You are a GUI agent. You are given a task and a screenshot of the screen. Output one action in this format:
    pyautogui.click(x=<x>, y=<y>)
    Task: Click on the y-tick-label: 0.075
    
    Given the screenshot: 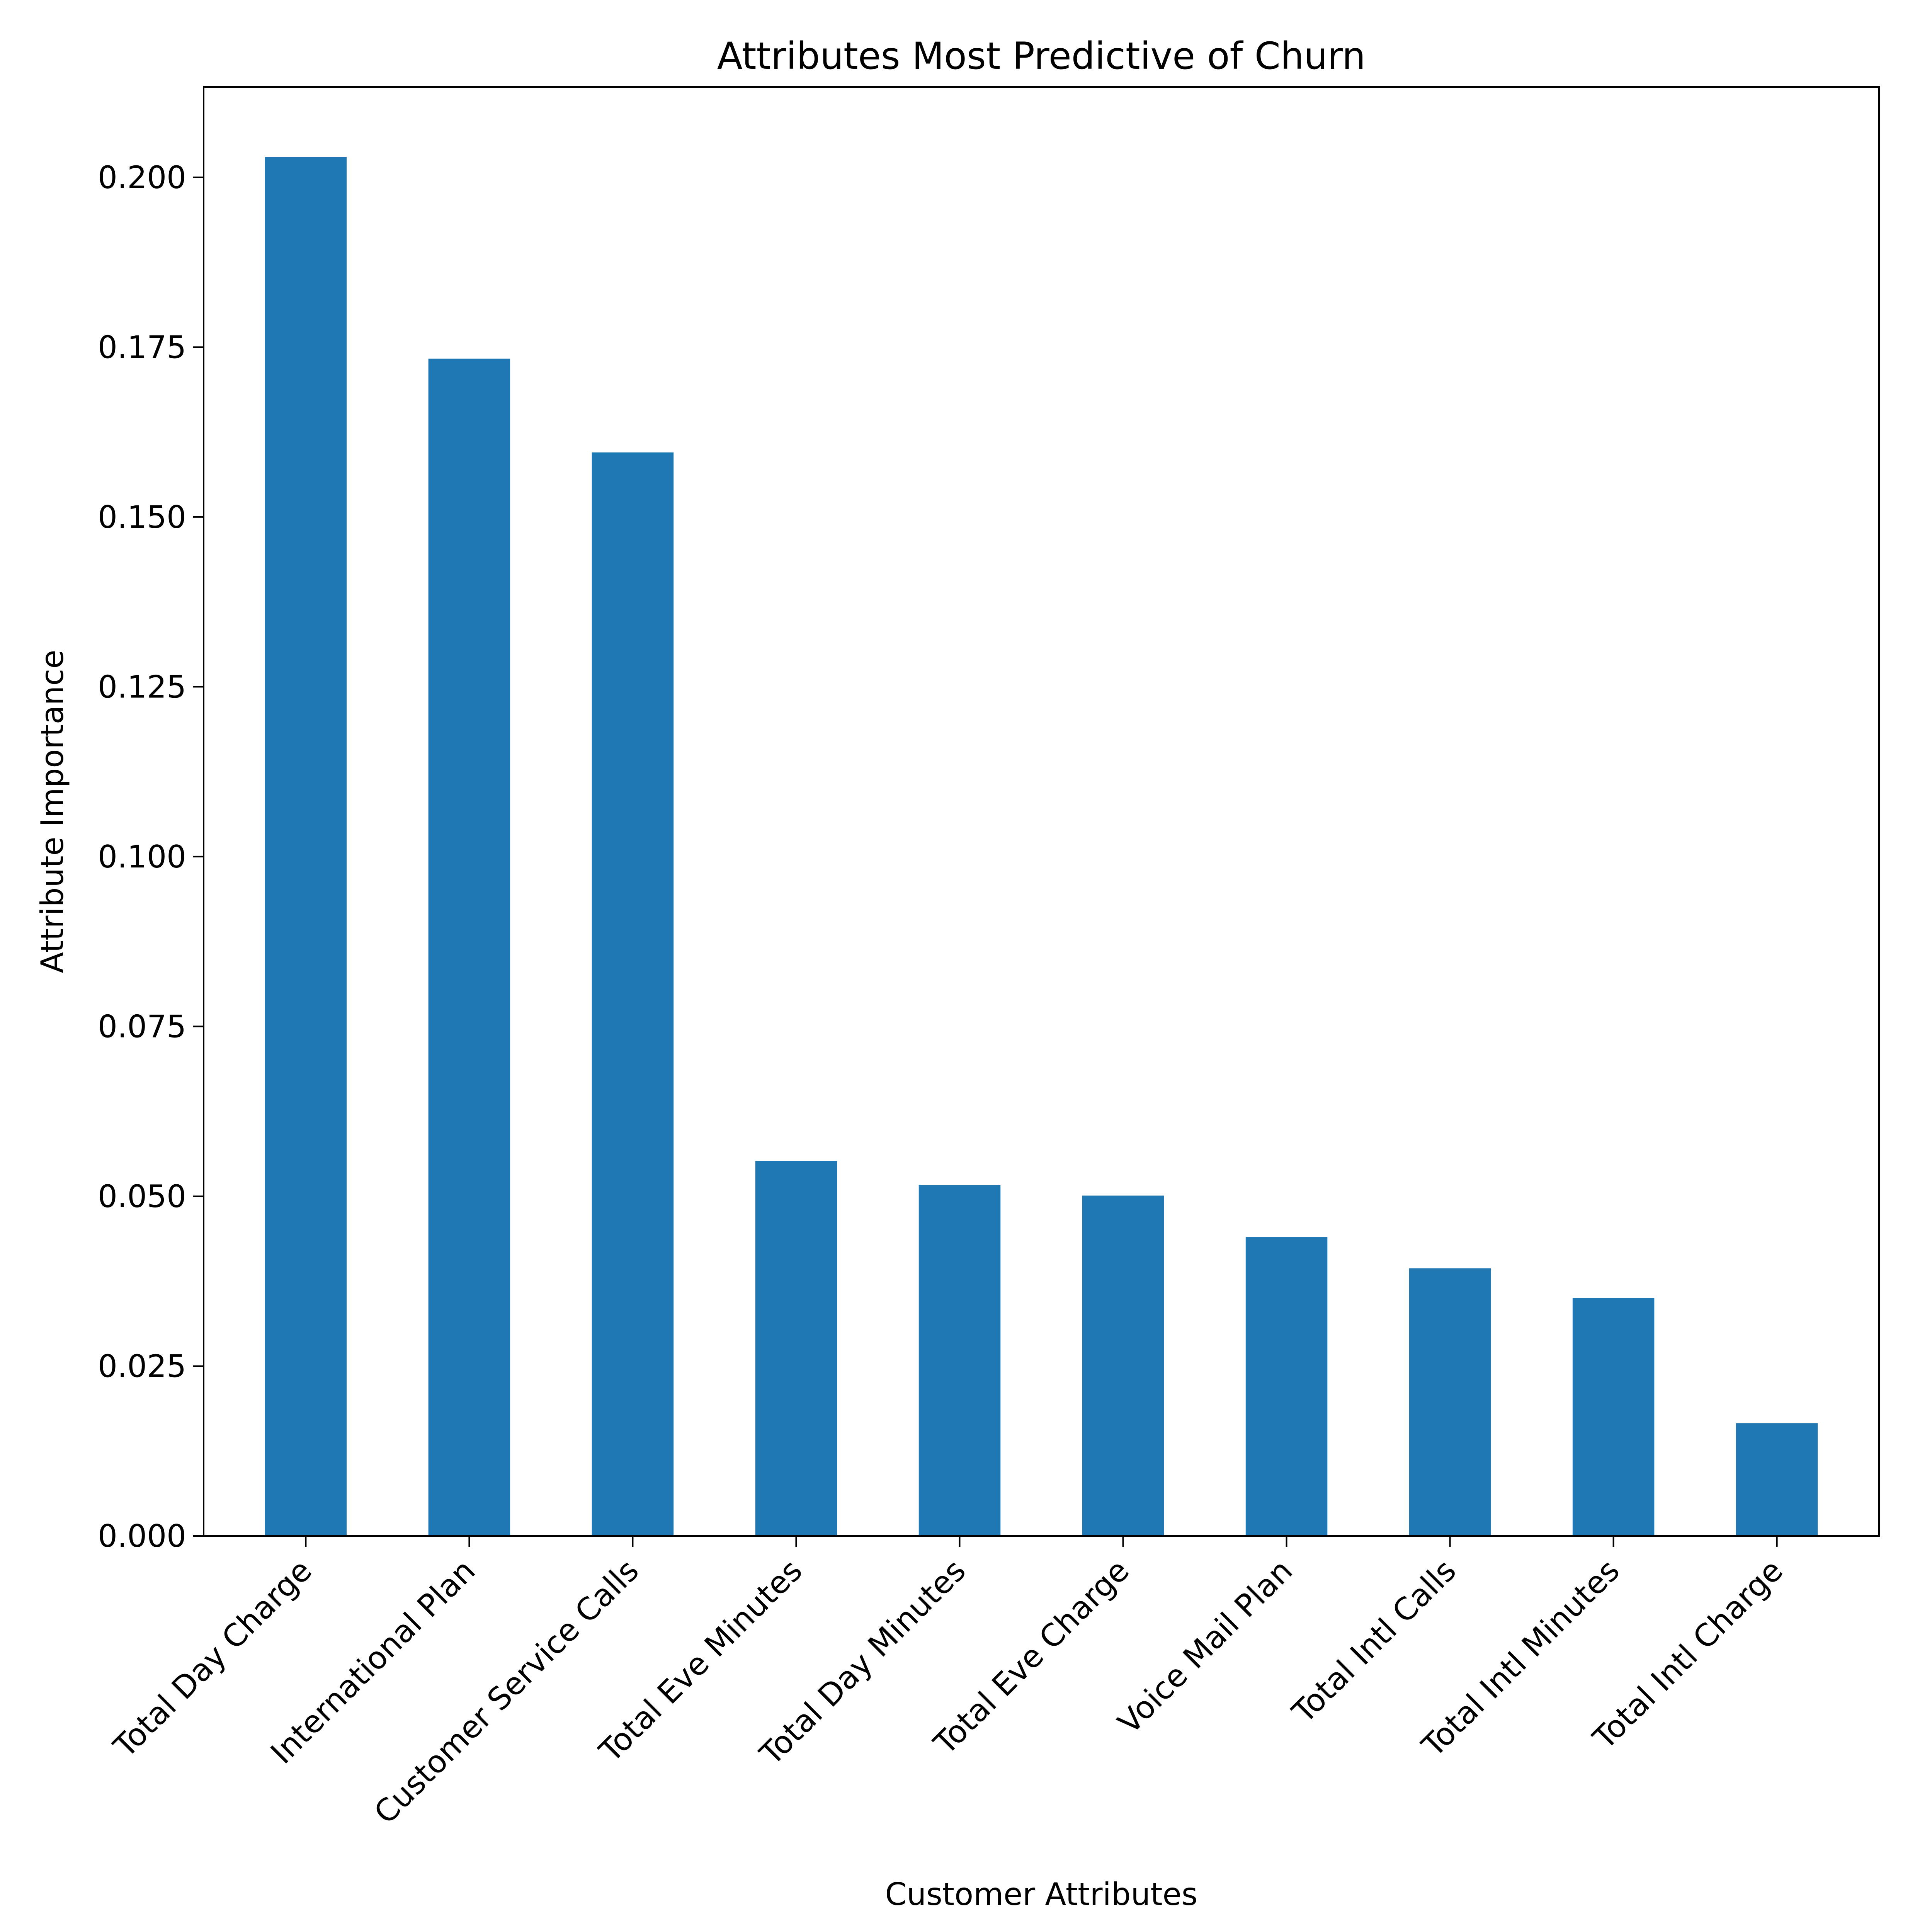 What is the action you would take?
    pyautogui.click(x=142, y=1027)
    